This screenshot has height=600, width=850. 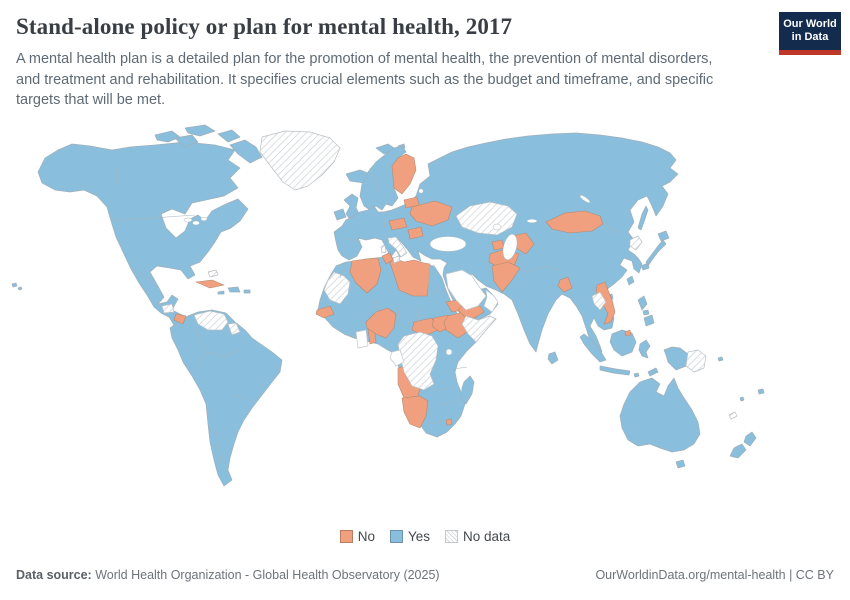 What do you see at coordinates (553, 358) in the screenshot?
I see `country-sri-lanka` at bounding box center [553, 358].